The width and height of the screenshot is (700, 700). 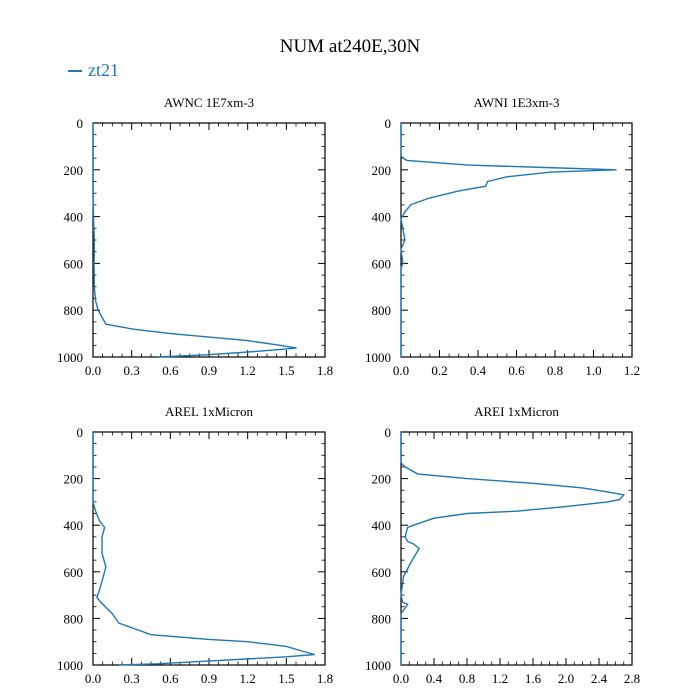 I want to click on x-tick-label: 2.8, so click(x=632, y=678).